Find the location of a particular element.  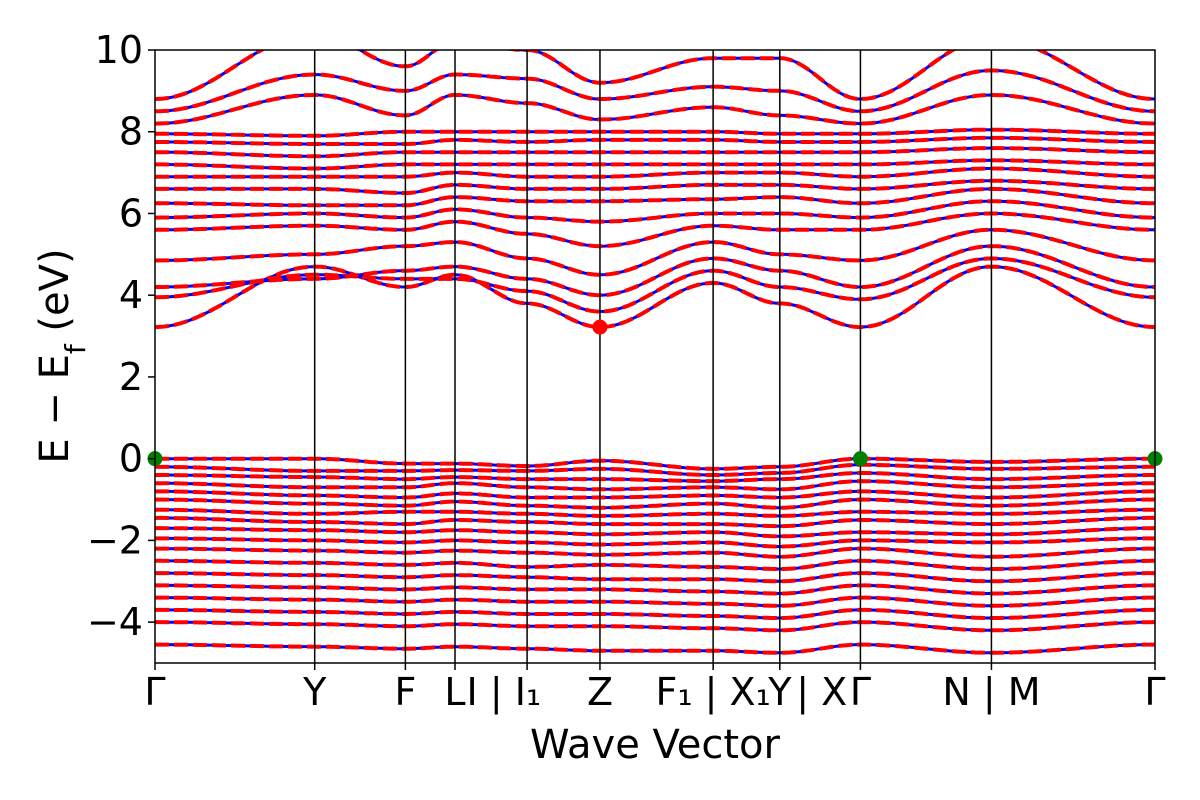

conduction-band-19-spin-down is located at coordinates (655, 285).